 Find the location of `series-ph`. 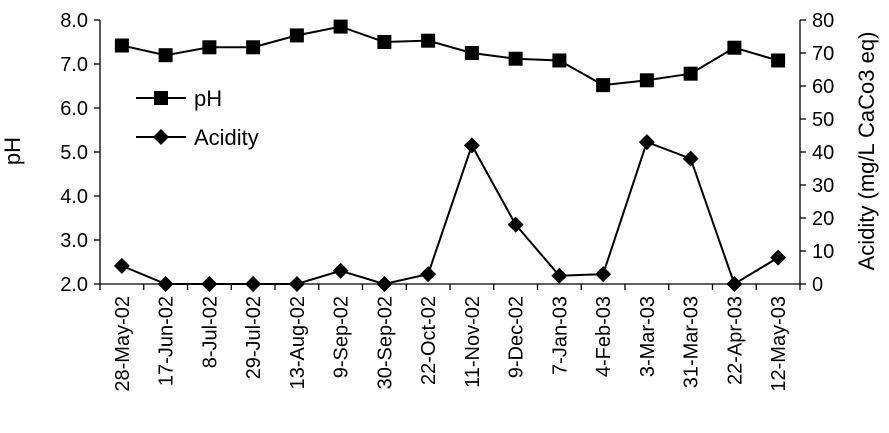

series-ph is located at coordinates (450, 56).